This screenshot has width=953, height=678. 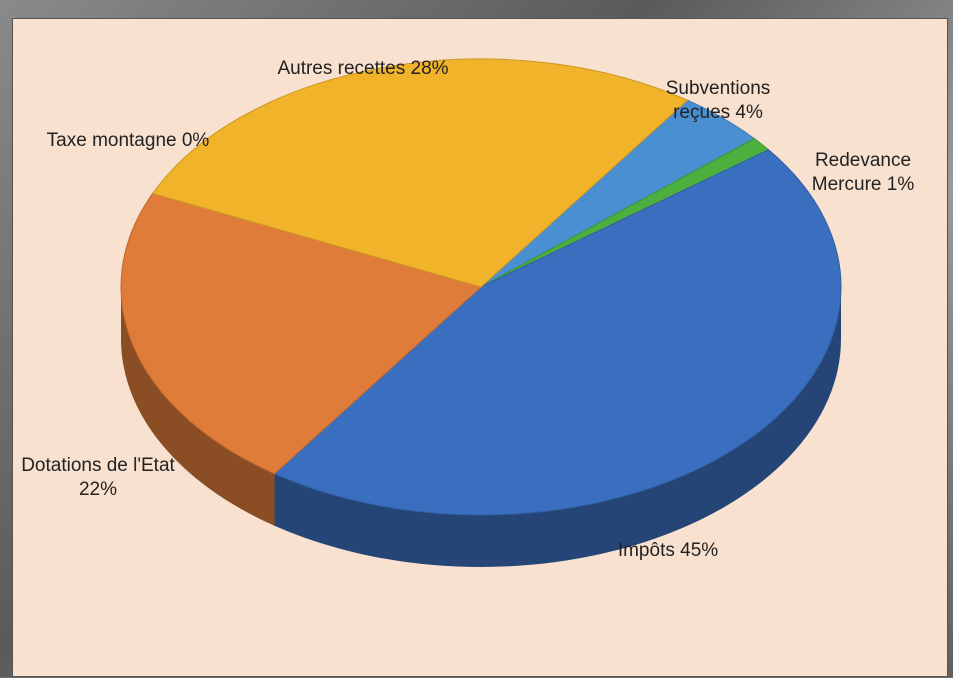 I want to click on label-name: Dotations de l'Etat, so click(x=98, y=465).